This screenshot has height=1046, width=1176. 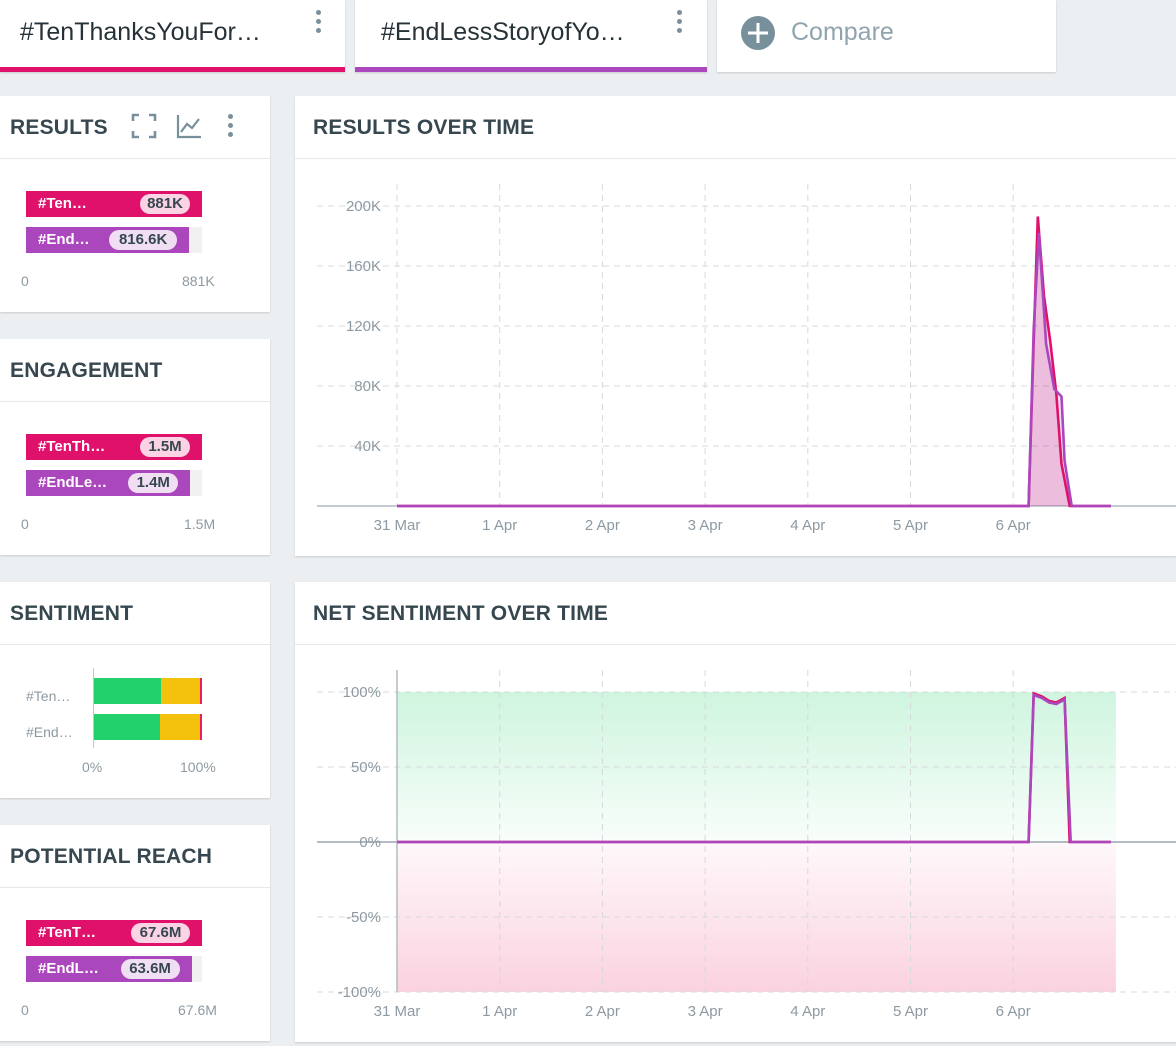 I want to click on y-tick-label: 80K, so click(x=367, y=386).